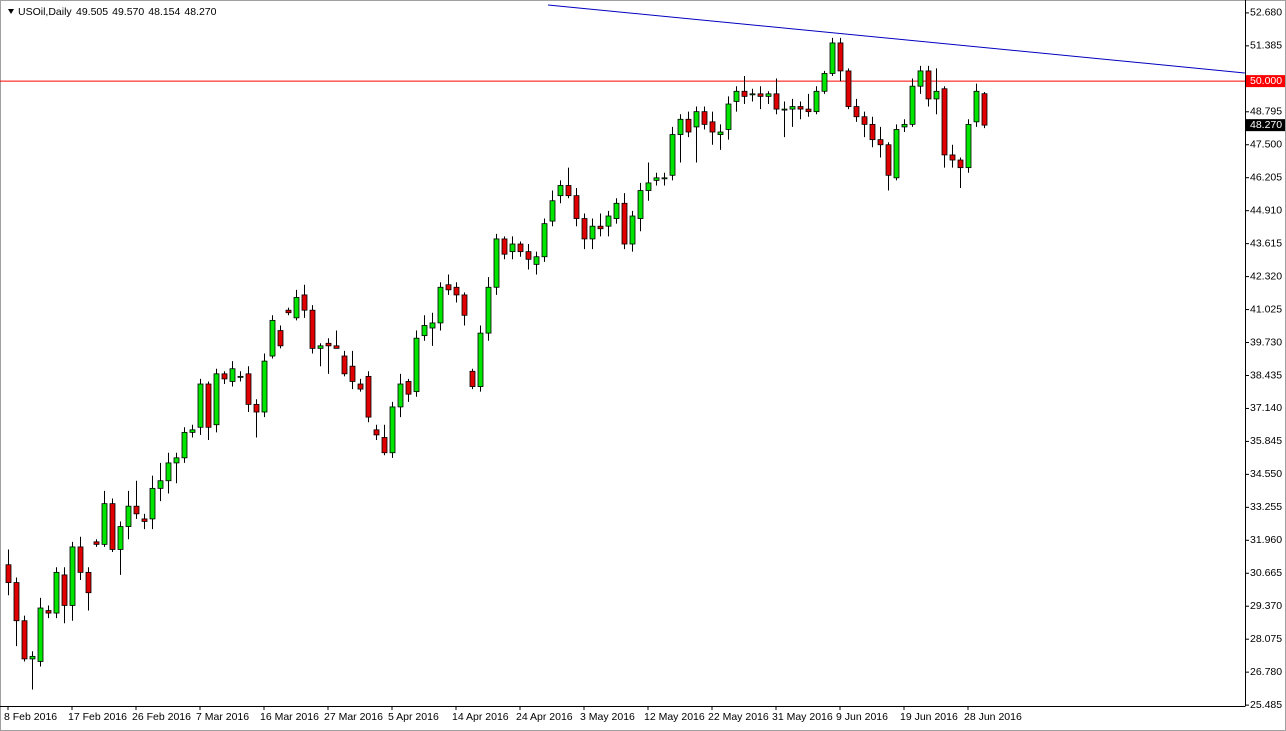 This screenshot has height=731, width=1286. Describe the element at coordinates (30, 717) in the screenshot. I see `x-tick-label: 8 Feb 2016` at that location.